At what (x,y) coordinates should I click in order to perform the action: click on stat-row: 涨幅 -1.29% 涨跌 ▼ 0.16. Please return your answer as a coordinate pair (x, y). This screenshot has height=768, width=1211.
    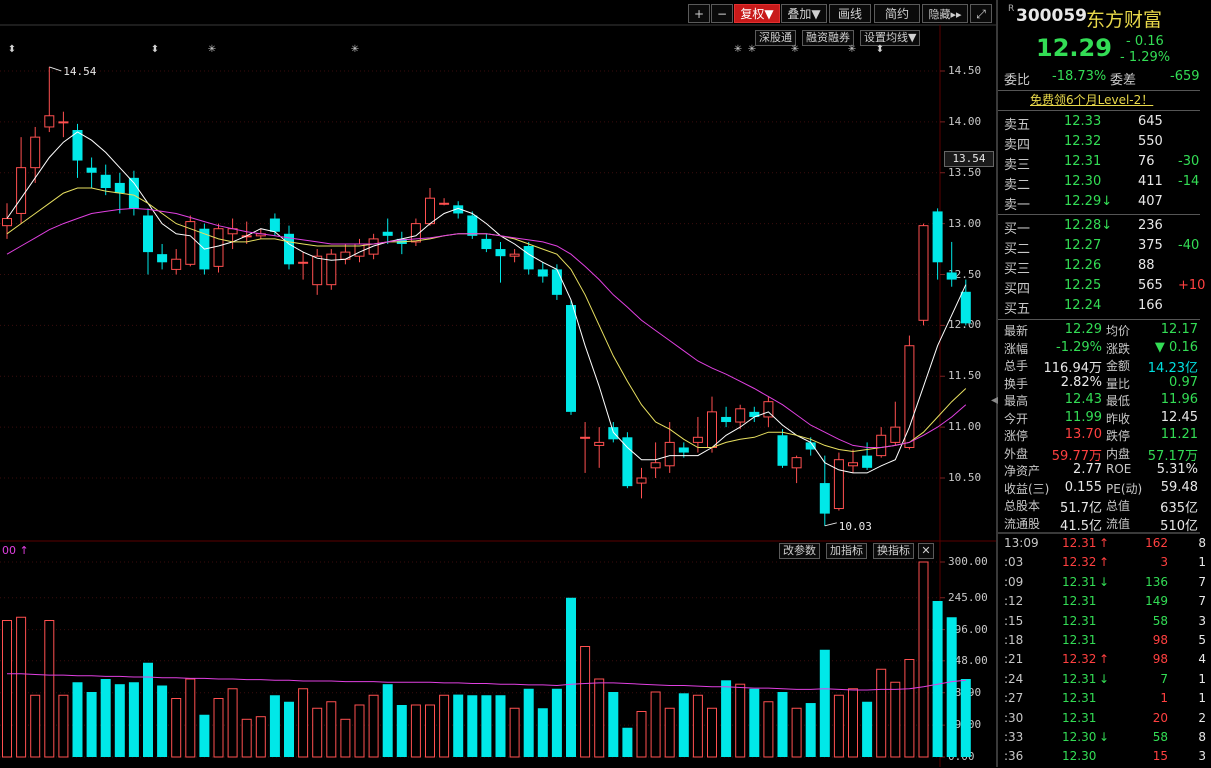
    Looking at the image, I should click on (1100, 350).